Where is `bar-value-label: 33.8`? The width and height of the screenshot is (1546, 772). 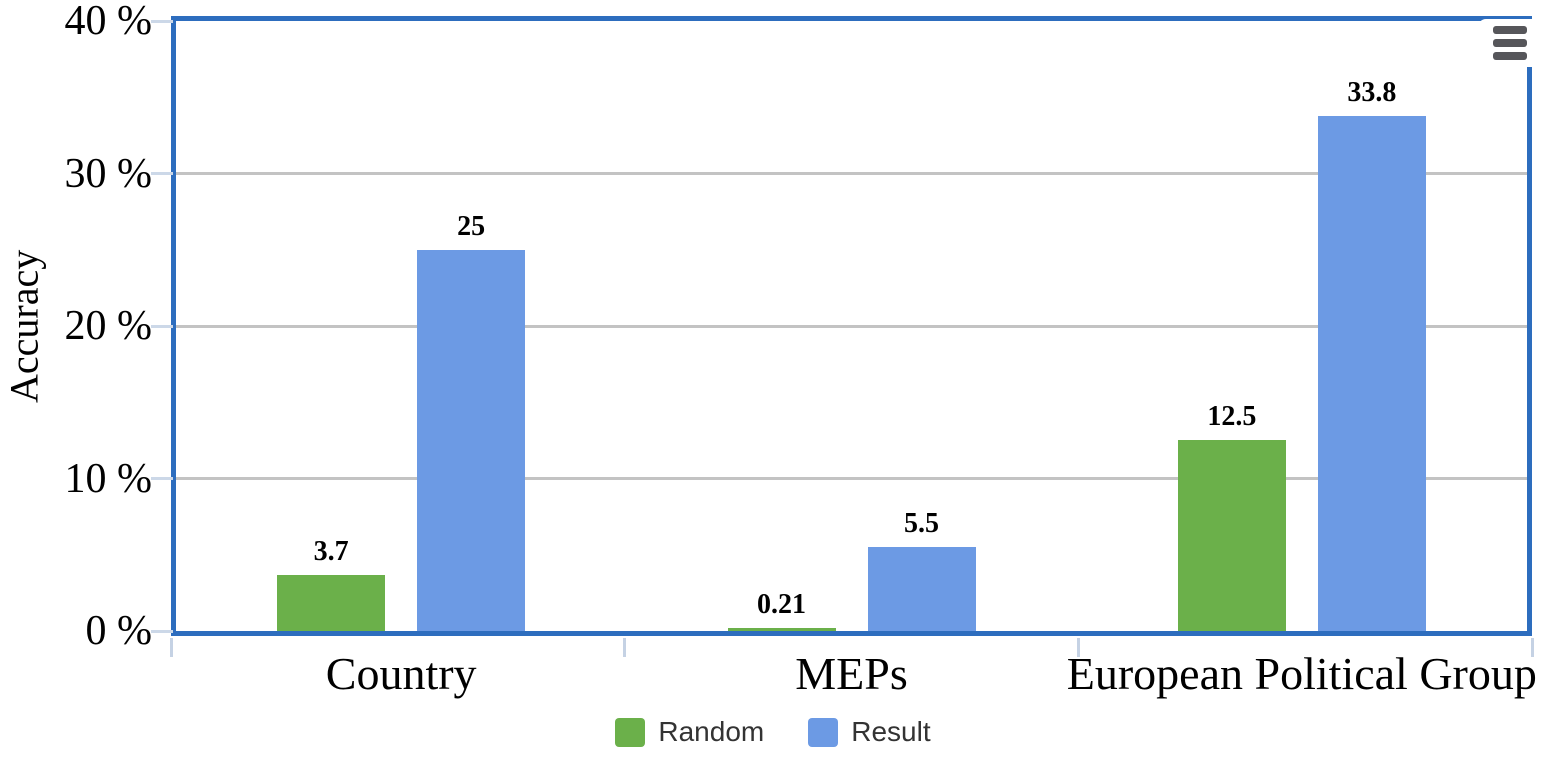 bar-value-label: 33.8 is located at coordinates (1372, 92).